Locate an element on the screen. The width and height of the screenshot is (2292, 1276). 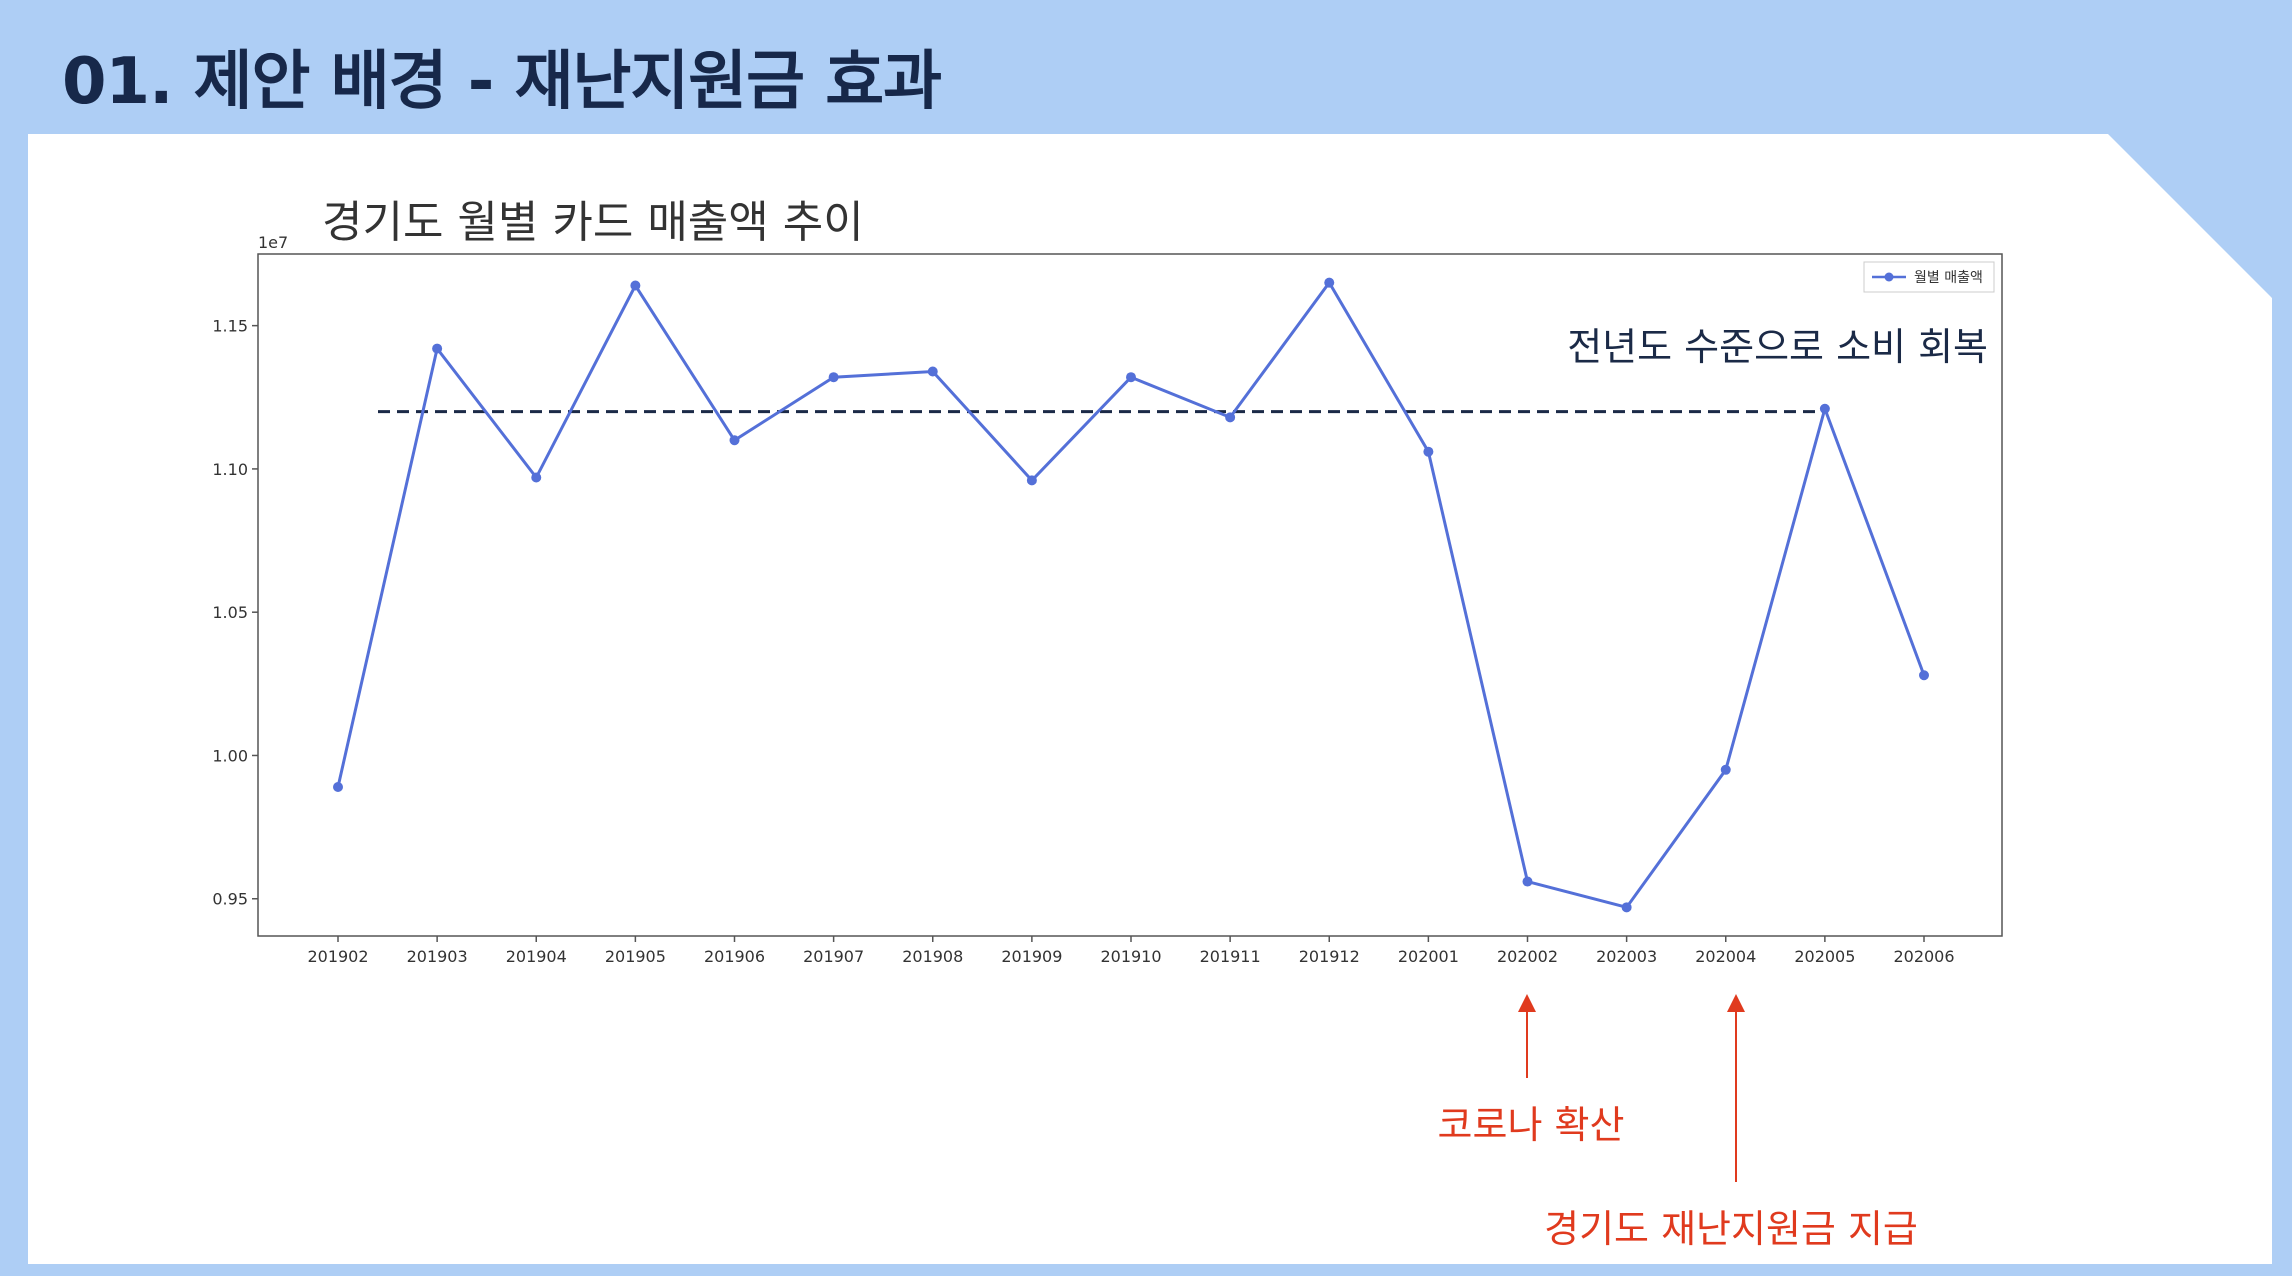
offset-label: 1e7 is located at coordinates (273, 242).